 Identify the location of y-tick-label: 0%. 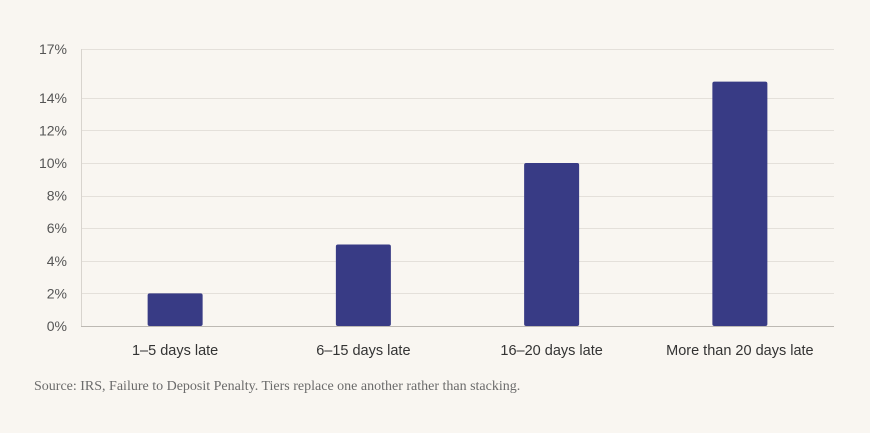
(57, 326).